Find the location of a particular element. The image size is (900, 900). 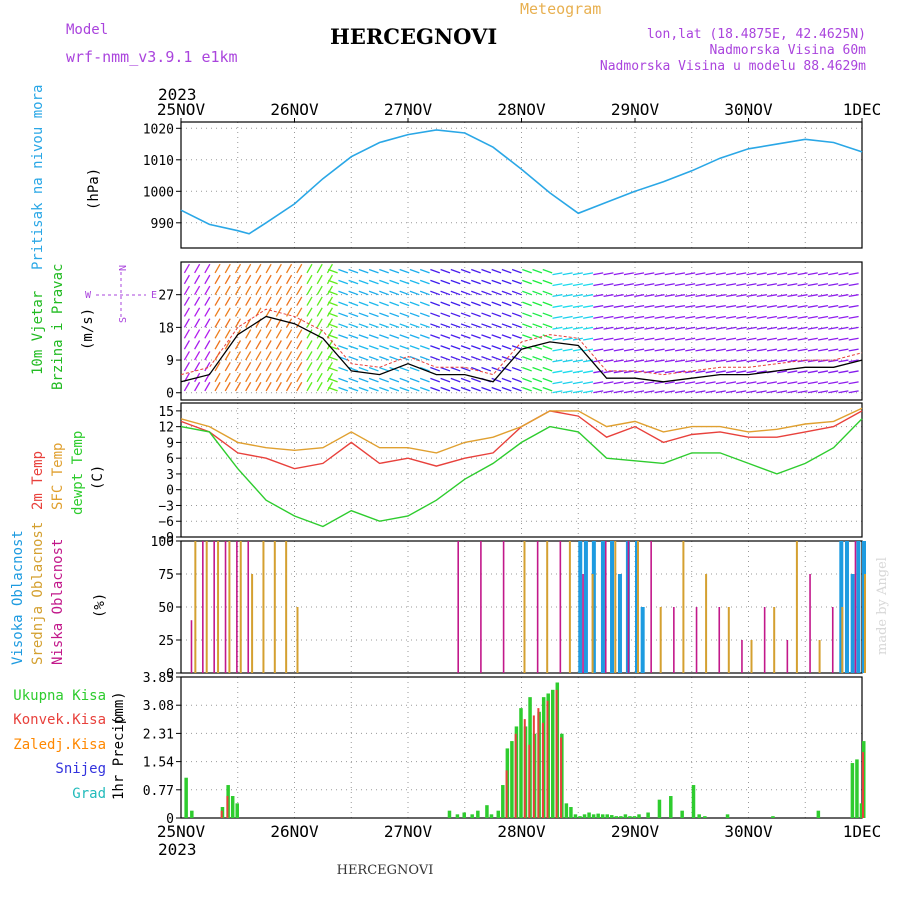

compass-rose: N S W E is located at coordinates (121, 294).